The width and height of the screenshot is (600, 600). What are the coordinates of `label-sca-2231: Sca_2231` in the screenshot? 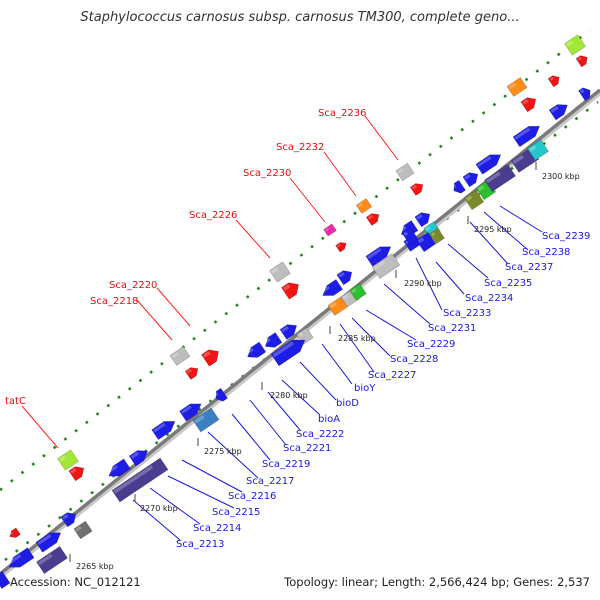 It's located at (452, 328).